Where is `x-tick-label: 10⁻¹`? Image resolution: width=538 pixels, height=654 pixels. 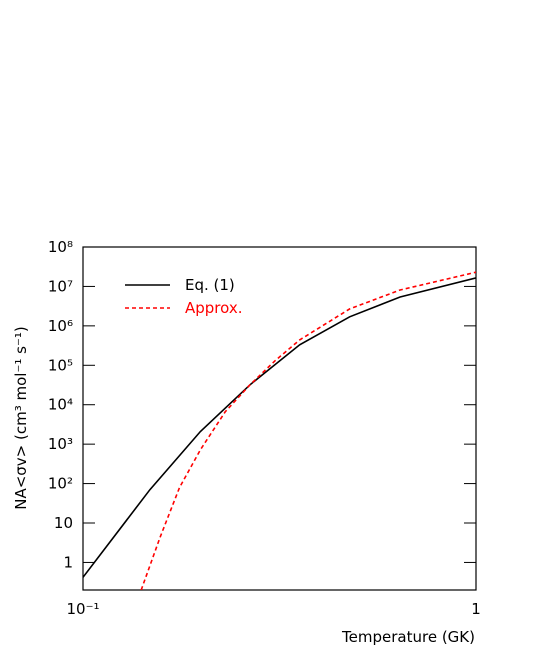
x-tick-label: 10⁻¹ is located at coordinates (82, 609).